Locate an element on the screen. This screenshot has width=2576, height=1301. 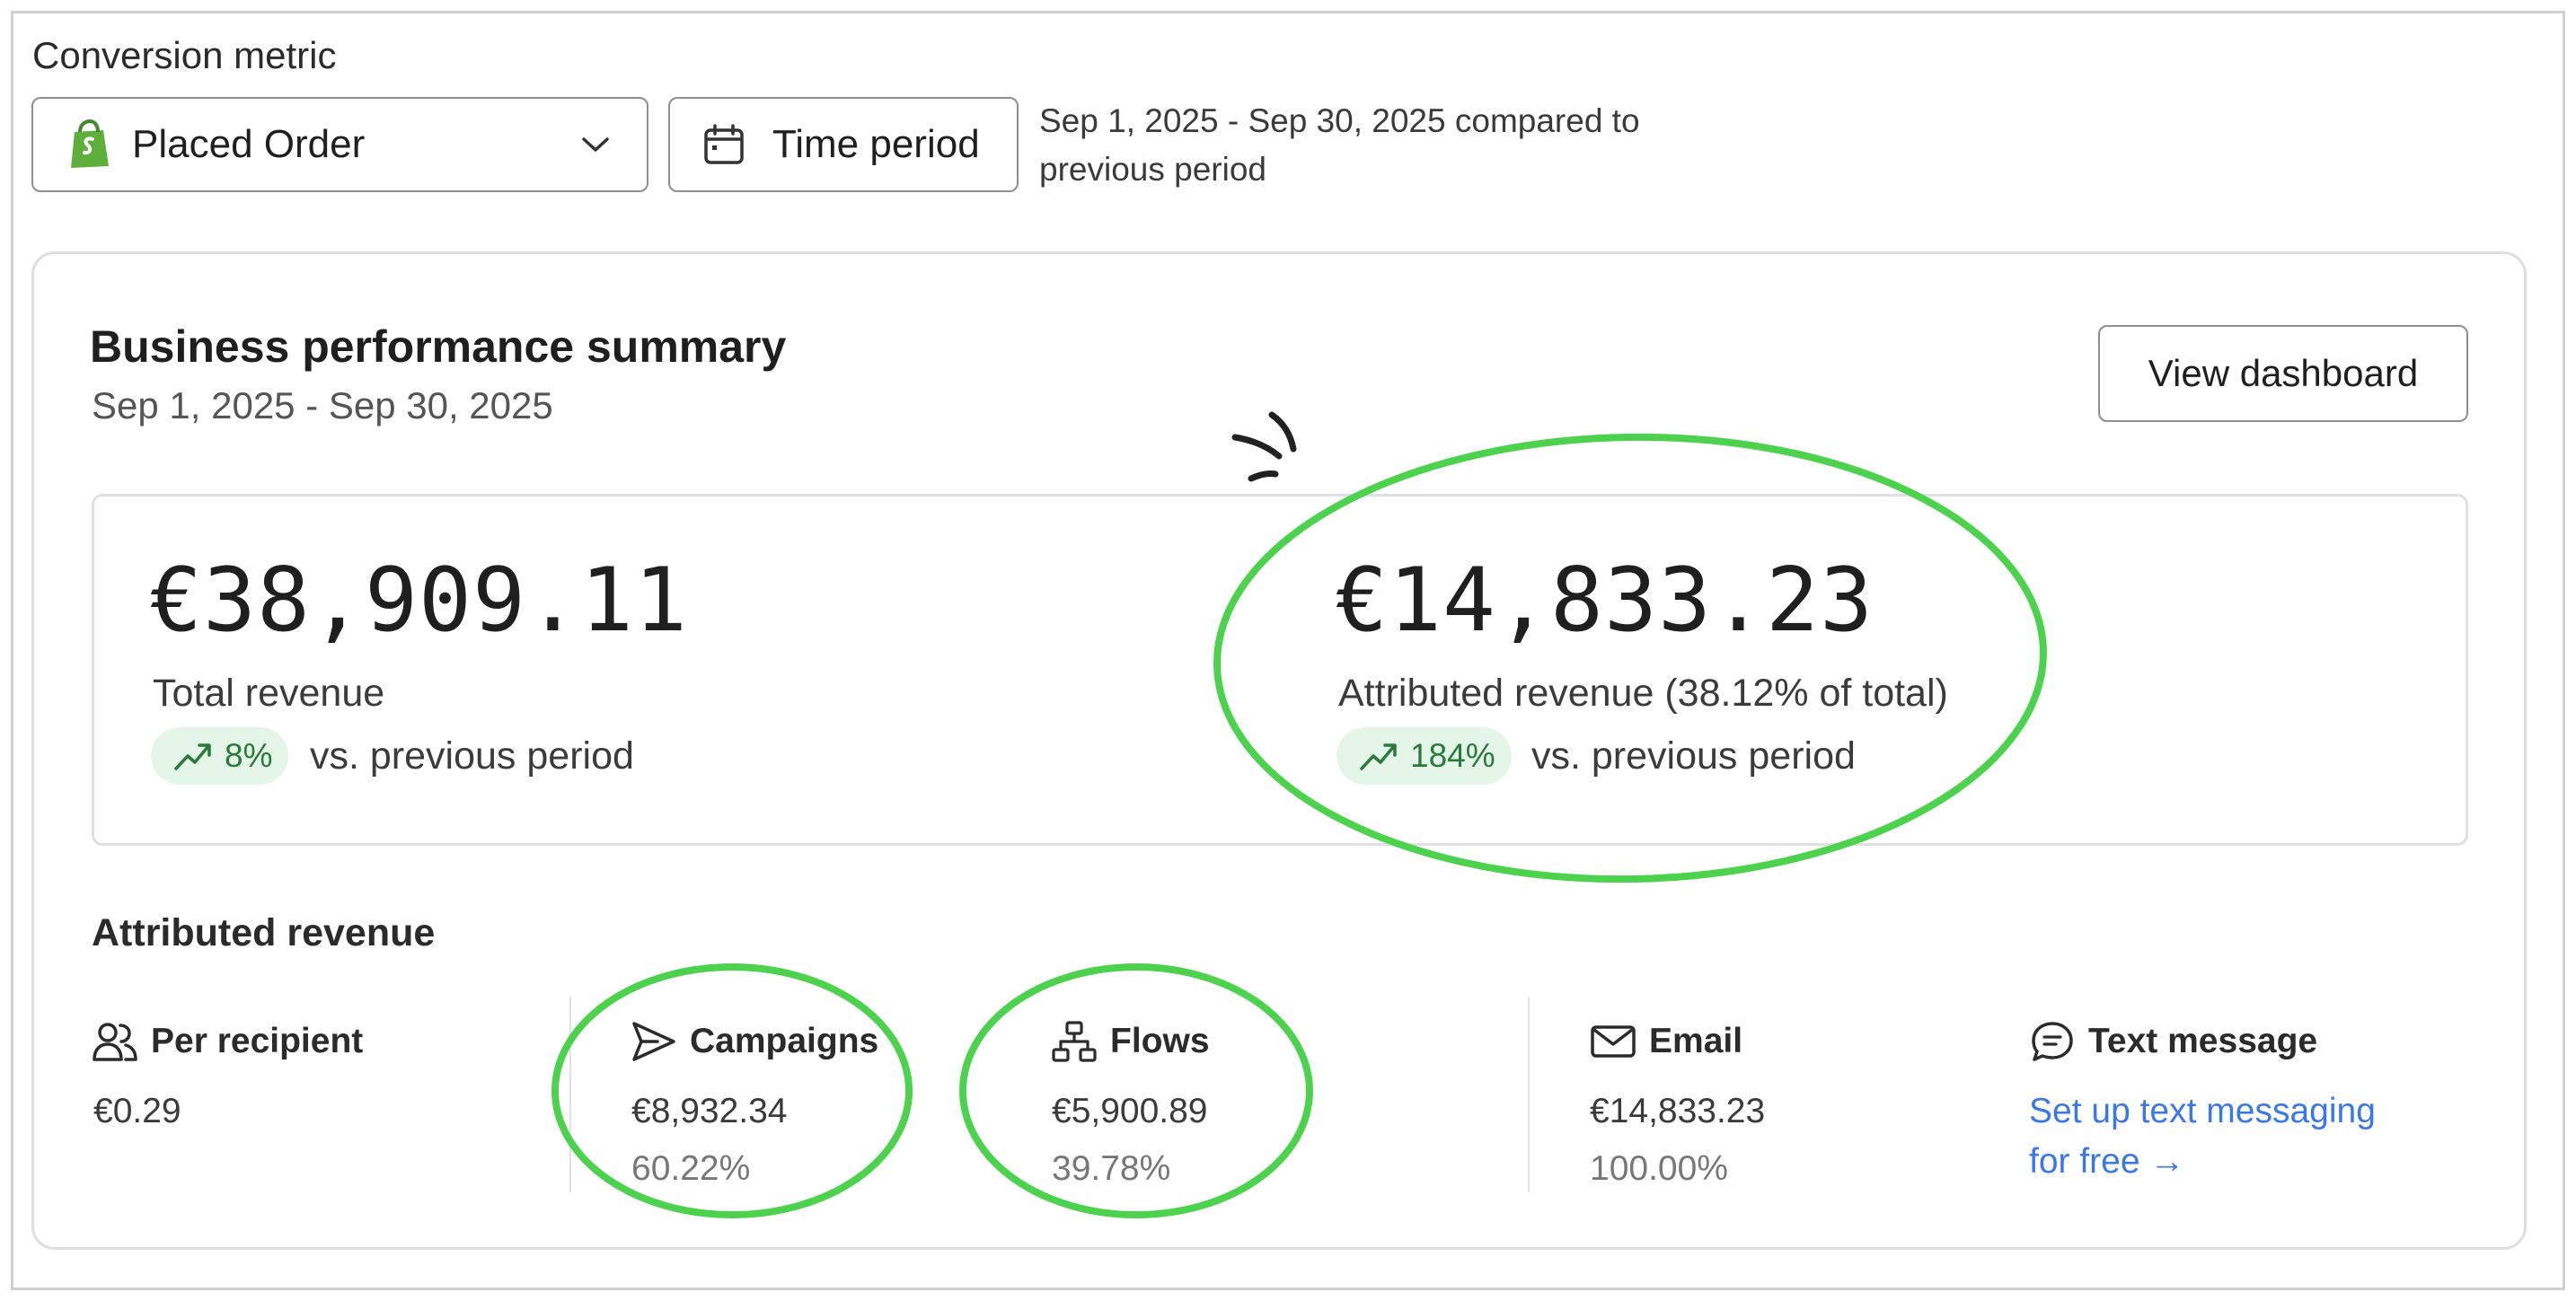
users-icon is located at coordinates (115, 1042).